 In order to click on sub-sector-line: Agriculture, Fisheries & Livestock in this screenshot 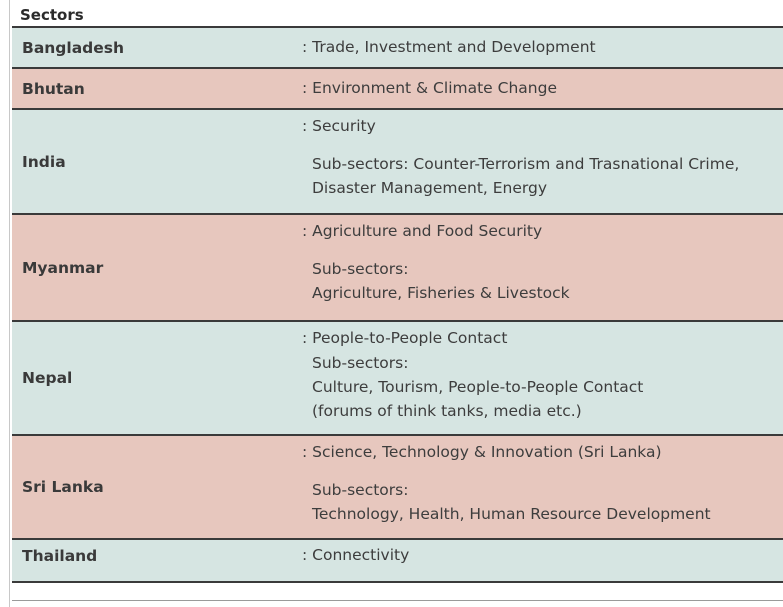, I will do `click(441, 293)`.